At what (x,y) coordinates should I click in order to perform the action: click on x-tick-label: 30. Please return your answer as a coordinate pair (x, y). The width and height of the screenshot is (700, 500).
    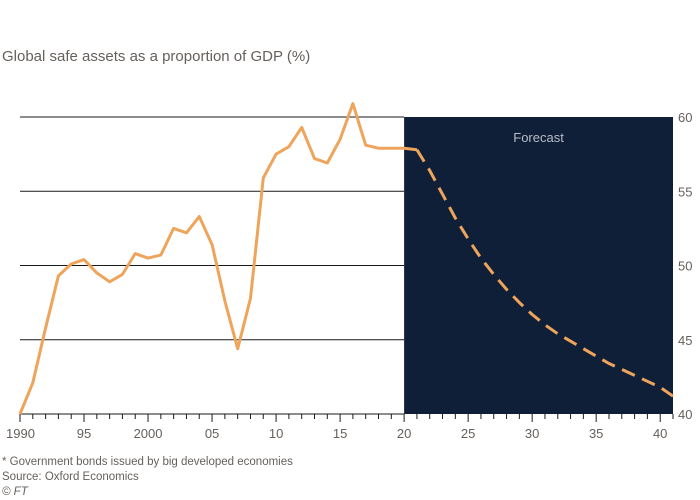
    Looking at the image, I should click on (532, 433).